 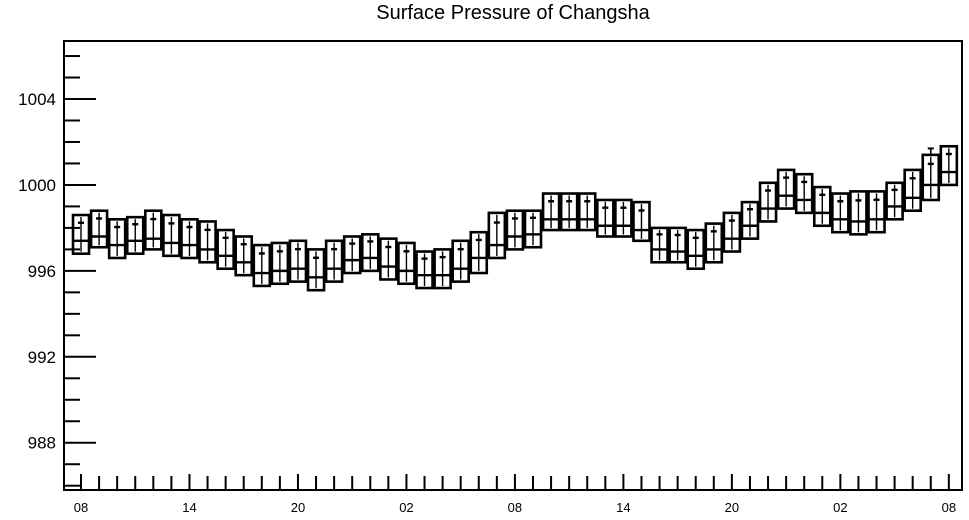 What do you see at coordinates (37, 99) in the screenshot?
I see `y-tick-label: 1004` at bounding box center [37, 99].